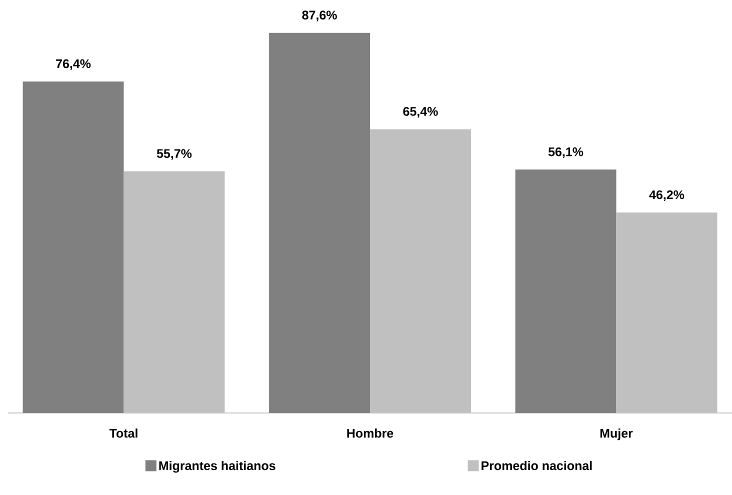 The height and width of the screenshot is (495, 732). What do you see at coordinates (174, 154) in the screenshot?
I see `data-label: 55,7%` at bounding box center [174, 154].